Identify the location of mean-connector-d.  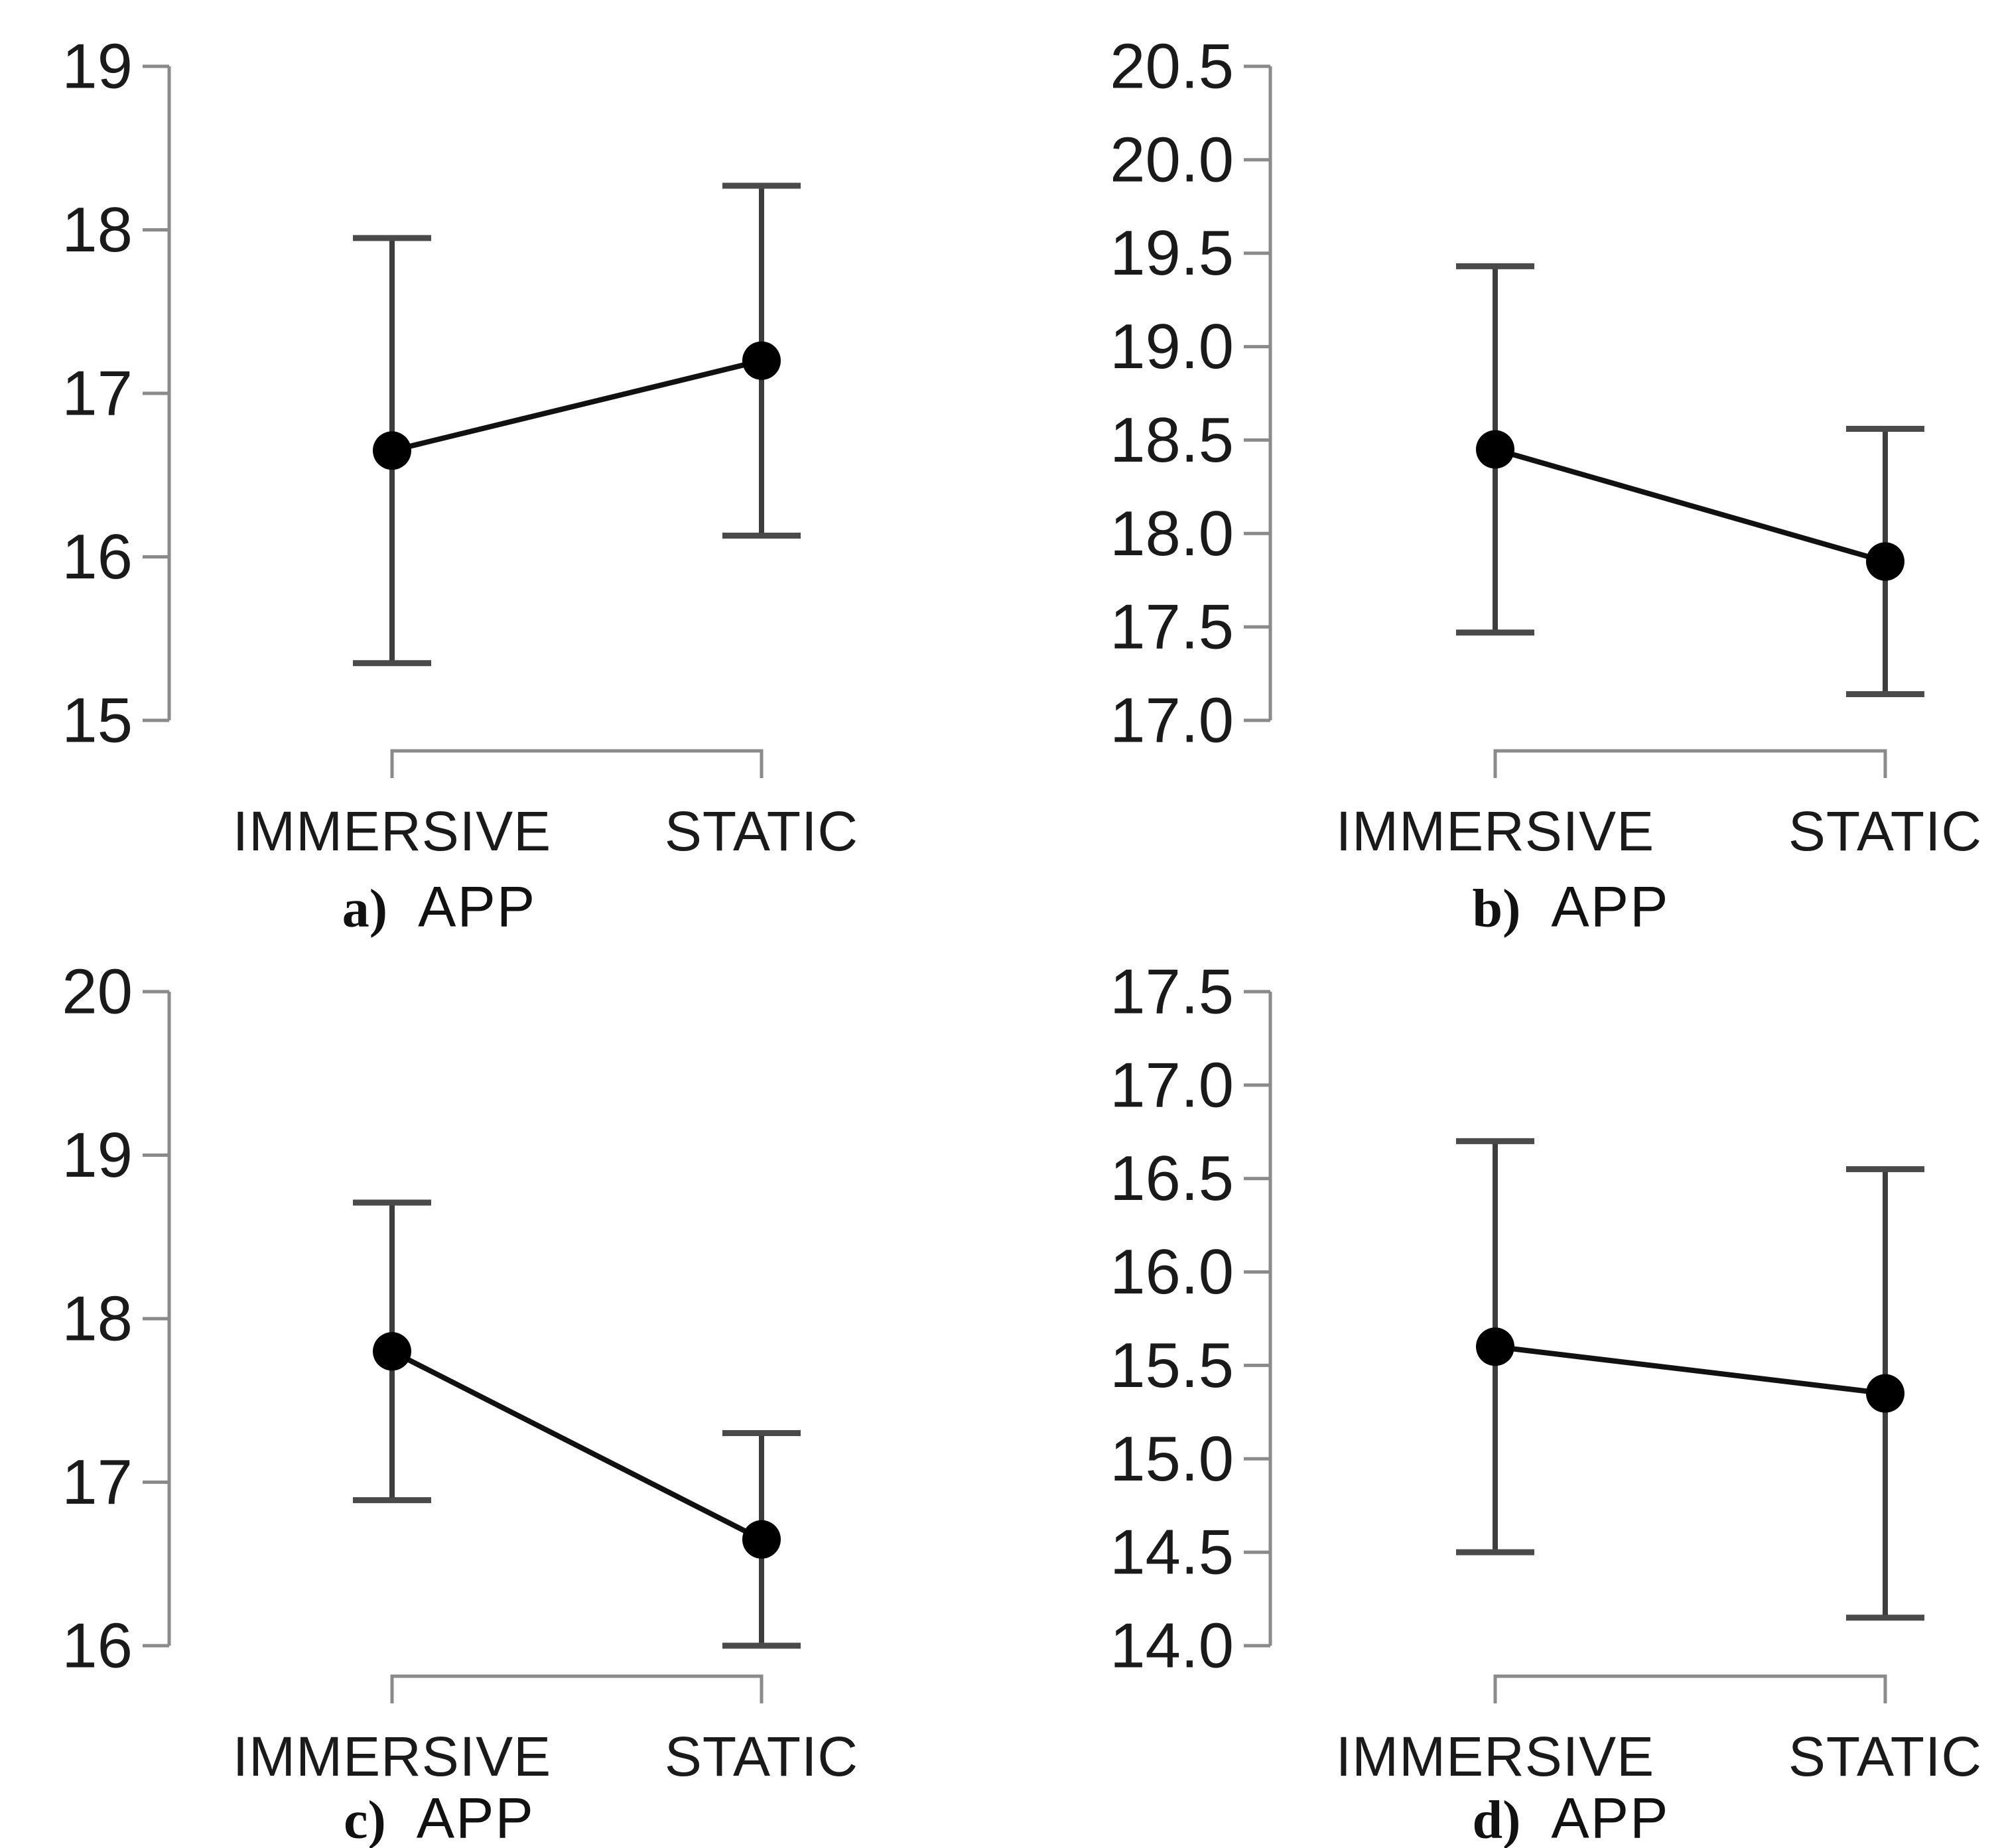
(1690, 1370).